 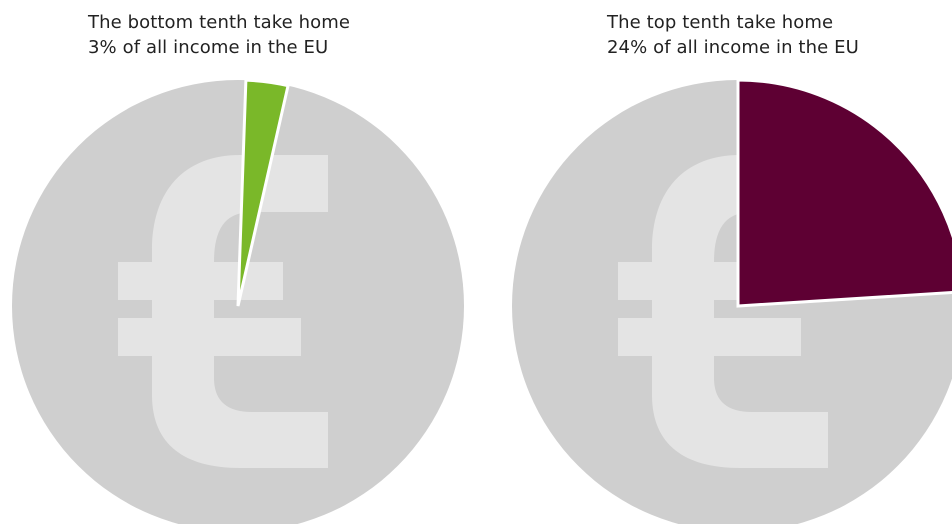 I want to click on euro-emblem-icon, so click(x=223, y=311).